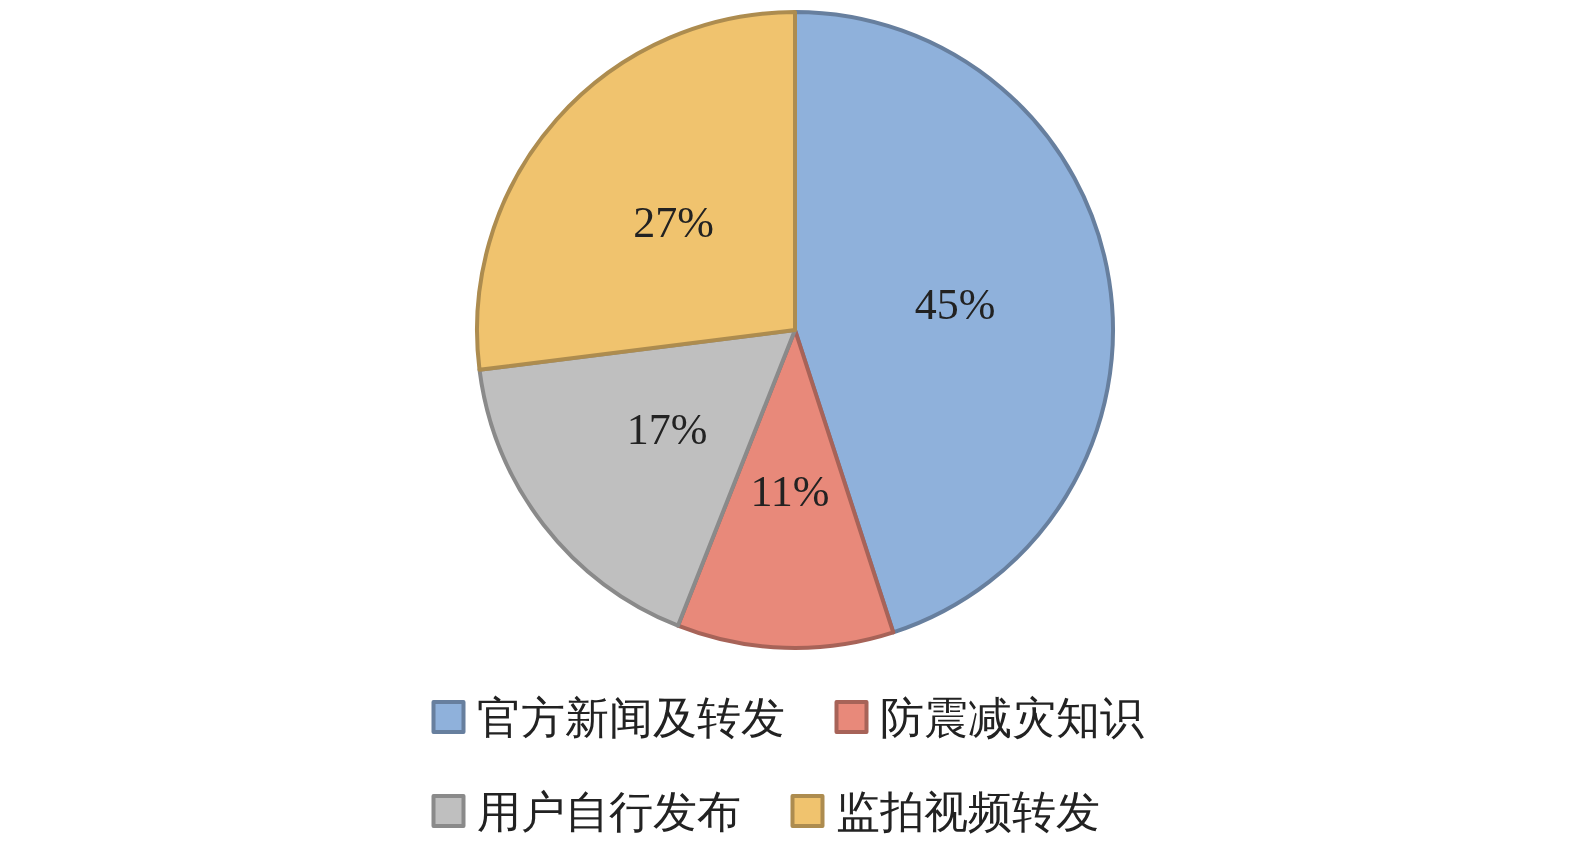 This screenshot has height=846, width=1575. I want to click on data-label: 11%, so click(790, 492).